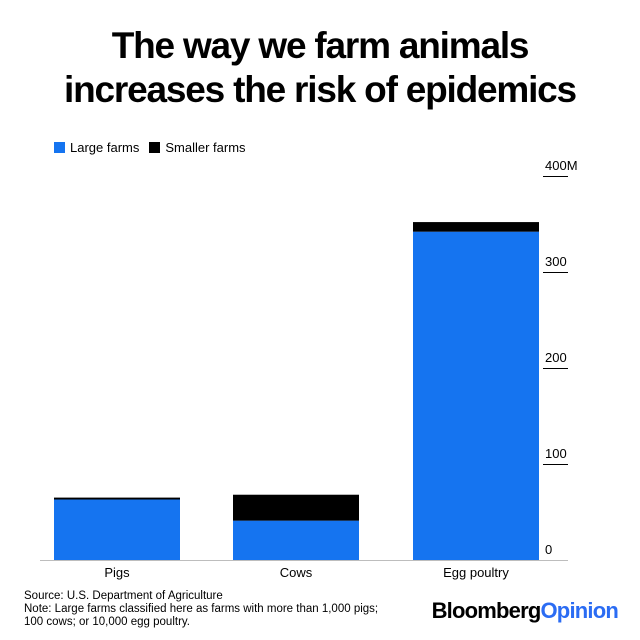 This screenshot has width=640, height=640. I want to click on legend-item-large-farms: Large farms, so click(96, 147).